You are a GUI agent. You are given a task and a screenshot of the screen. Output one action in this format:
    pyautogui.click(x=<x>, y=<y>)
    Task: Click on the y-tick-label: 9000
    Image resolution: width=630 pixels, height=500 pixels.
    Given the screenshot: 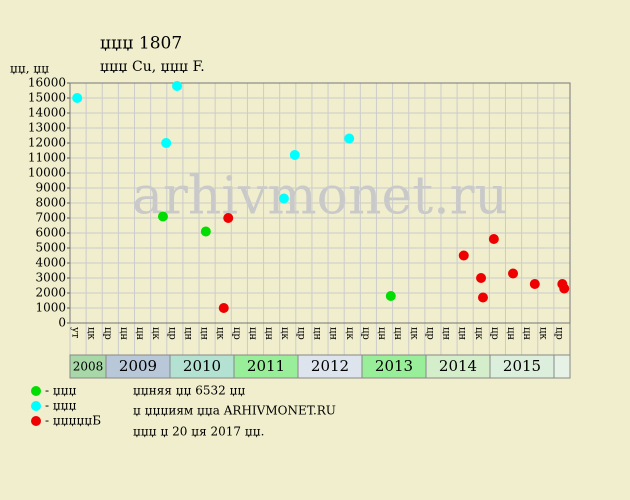 What is the action you would take?
    pyautogui.click(x=50, y=188)
    